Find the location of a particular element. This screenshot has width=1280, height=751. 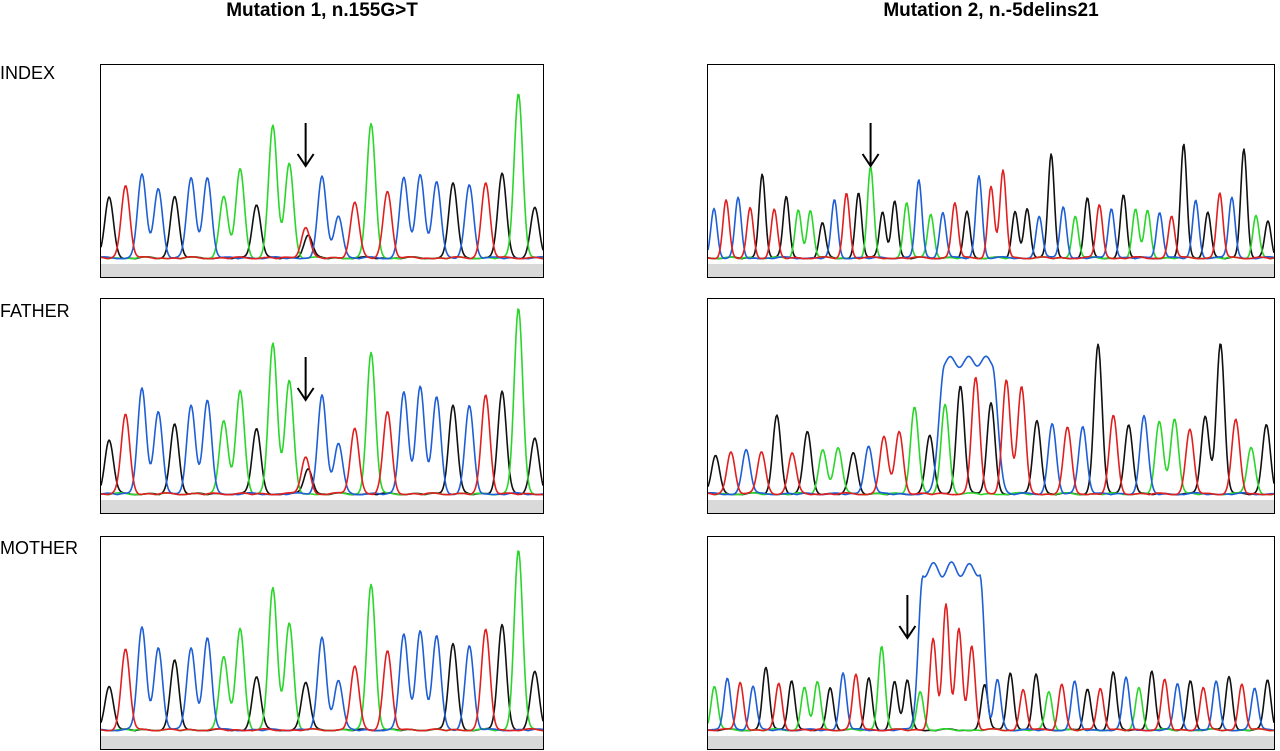

row-label-index: INDEX is located at coordinates (28, 73).